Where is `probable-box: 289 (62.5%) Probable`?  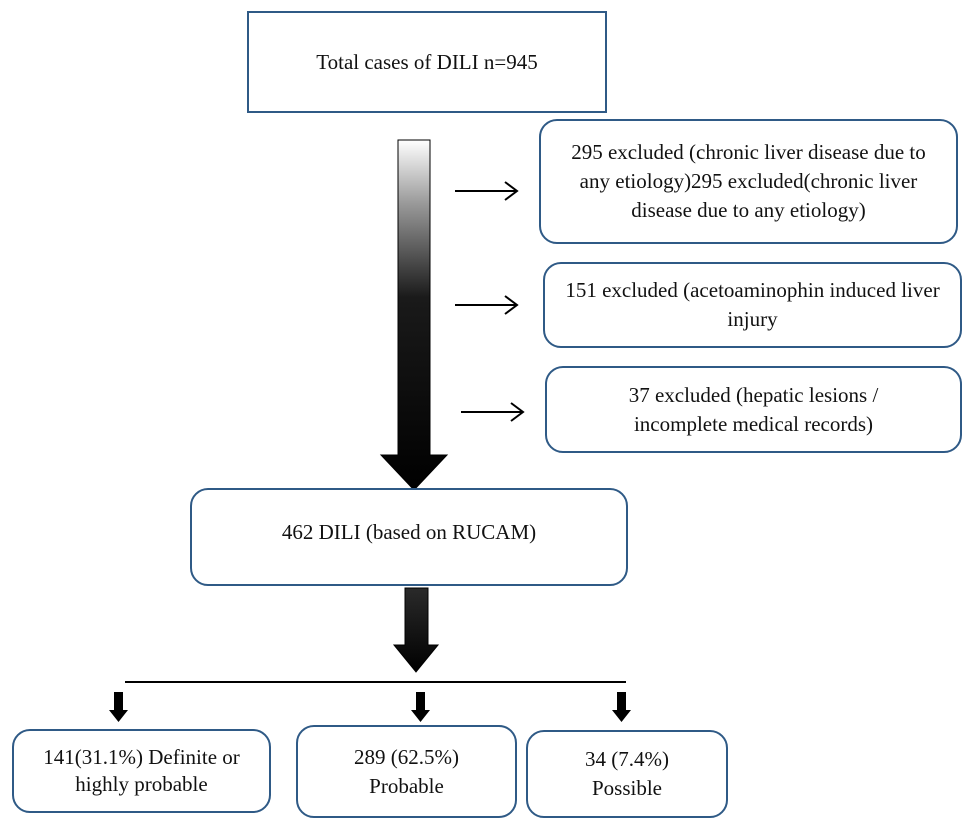
probable-box: 289 (62.5%) Probable is located at coordinates (406, 771).